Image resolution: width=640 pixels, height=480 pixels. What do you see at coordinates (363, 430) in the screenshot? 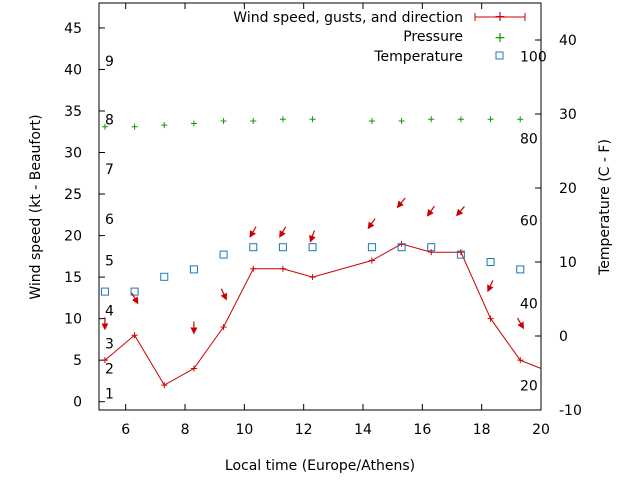
I see `x-tick-label: 14` at bounding box center [363, 430].